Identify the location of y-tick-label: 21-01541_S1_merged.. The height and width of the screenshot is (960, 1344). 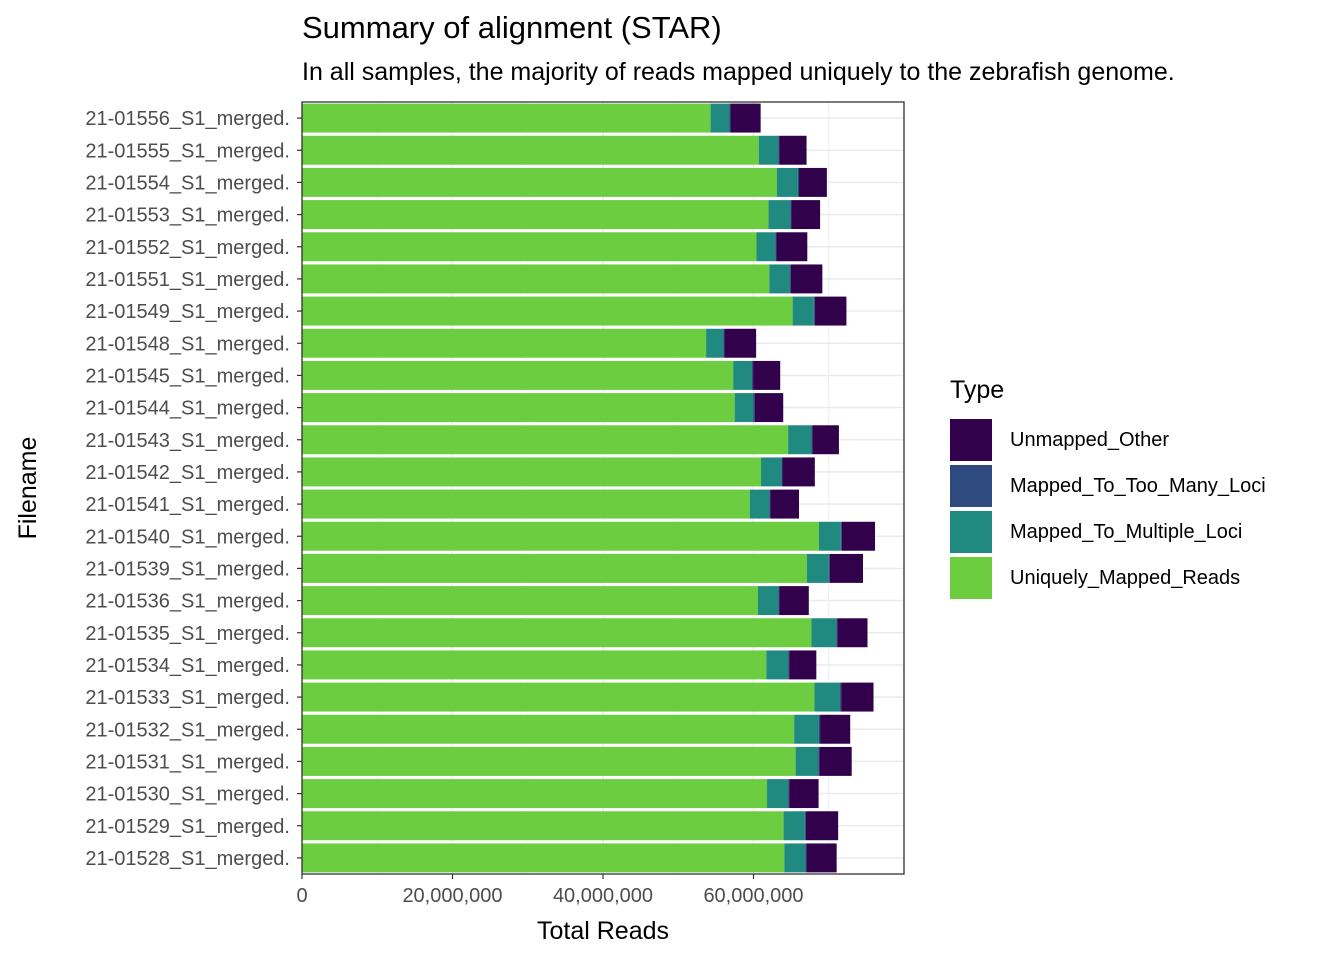
(187, 505).